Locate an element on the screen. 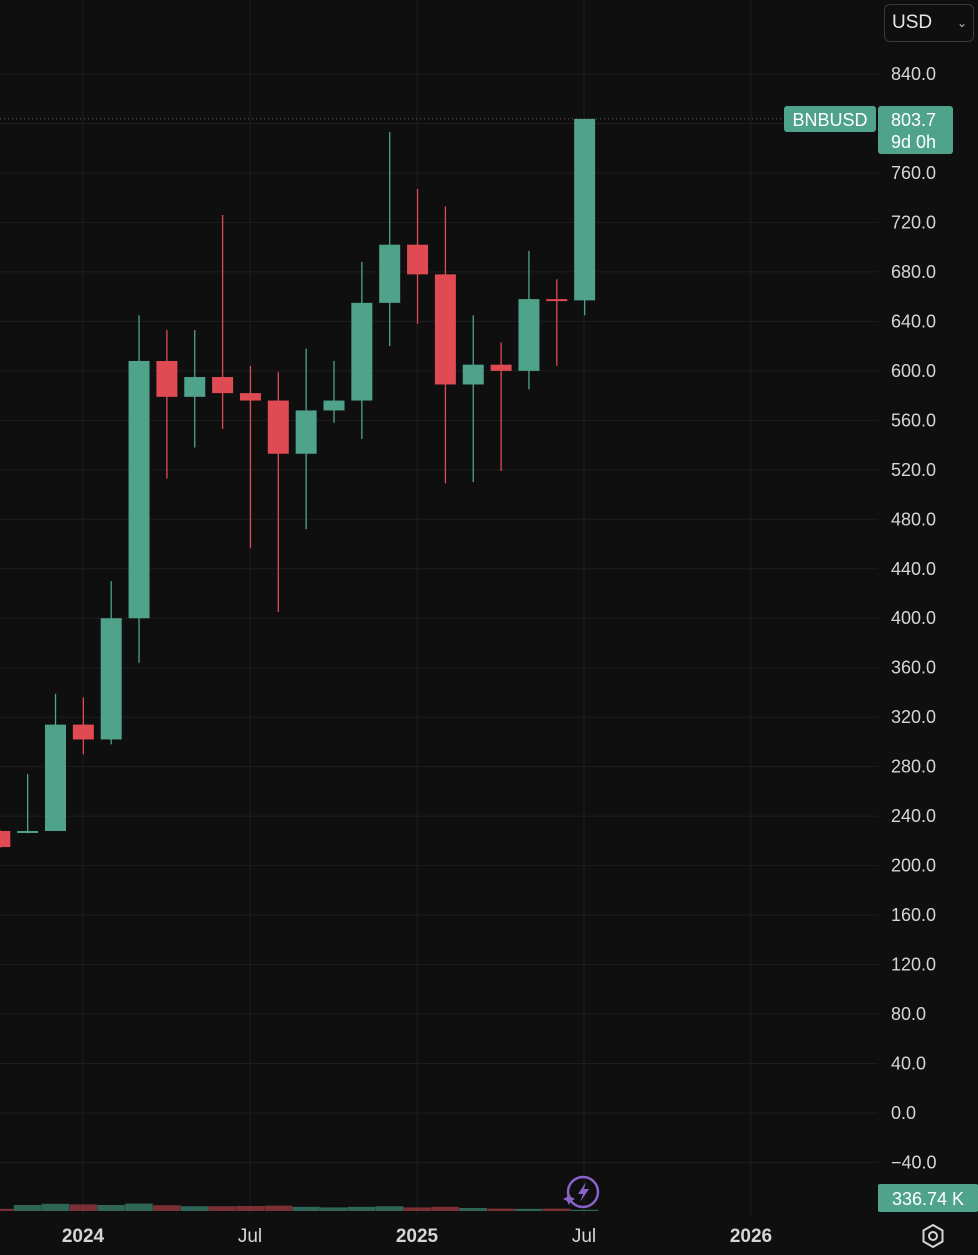 The image size is (978, 1255). y-tick-label: 720.0 is located at coordinates (913, 222).